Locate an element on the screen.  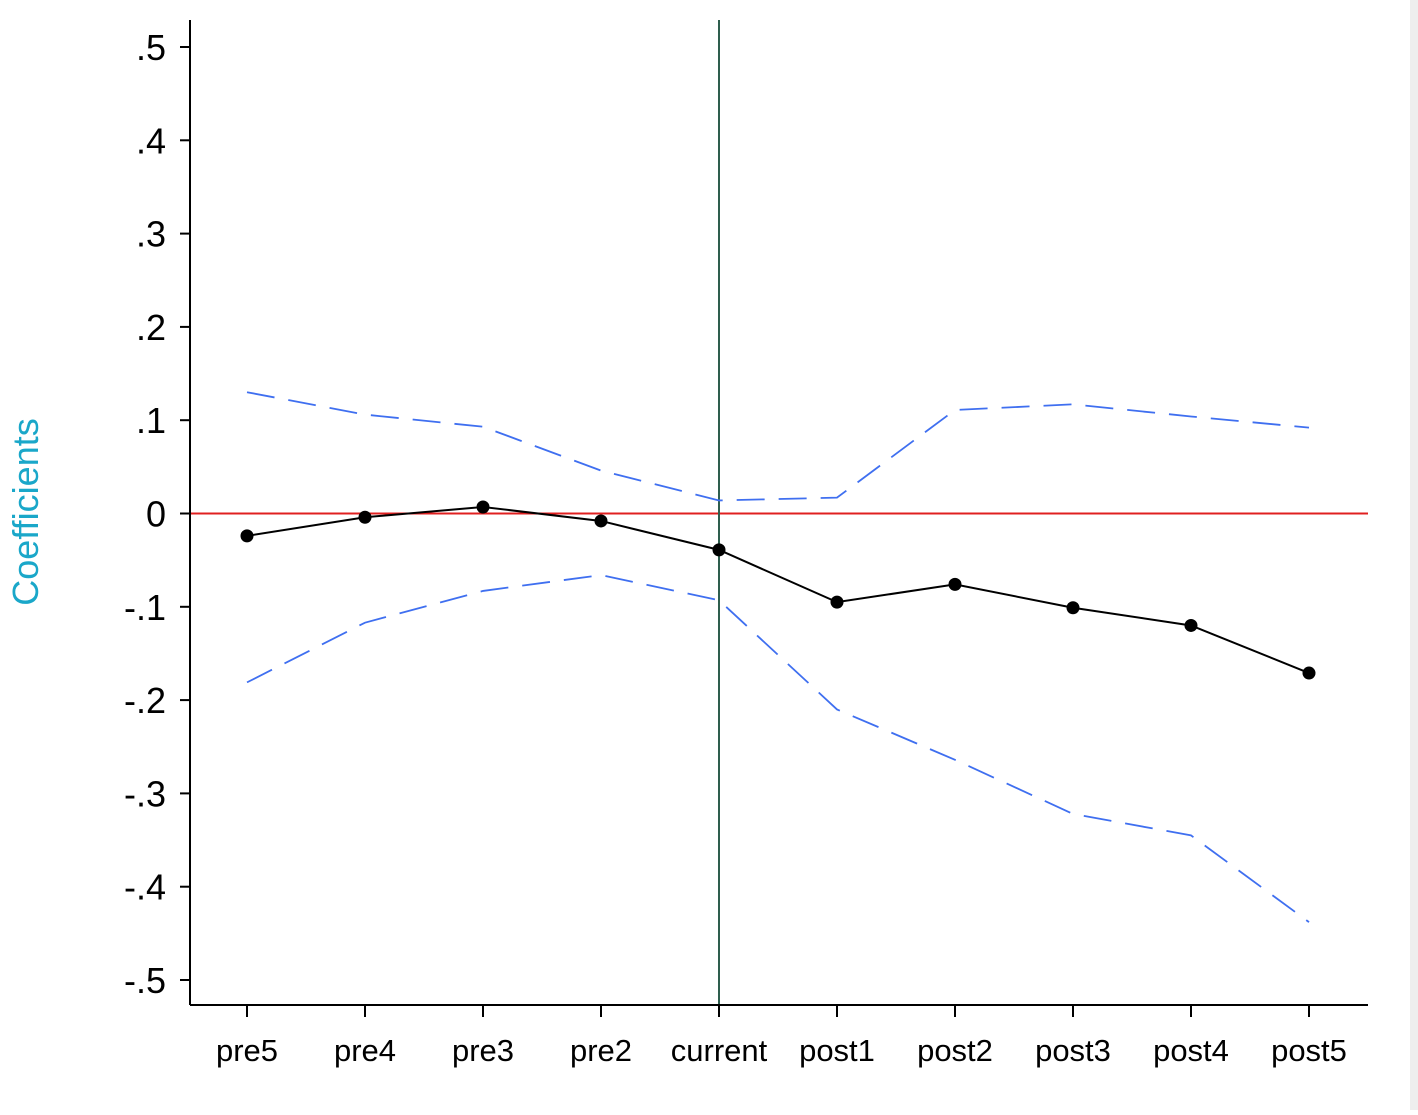
x-tick-label: post5 is located at coordinates (1309, 1050).